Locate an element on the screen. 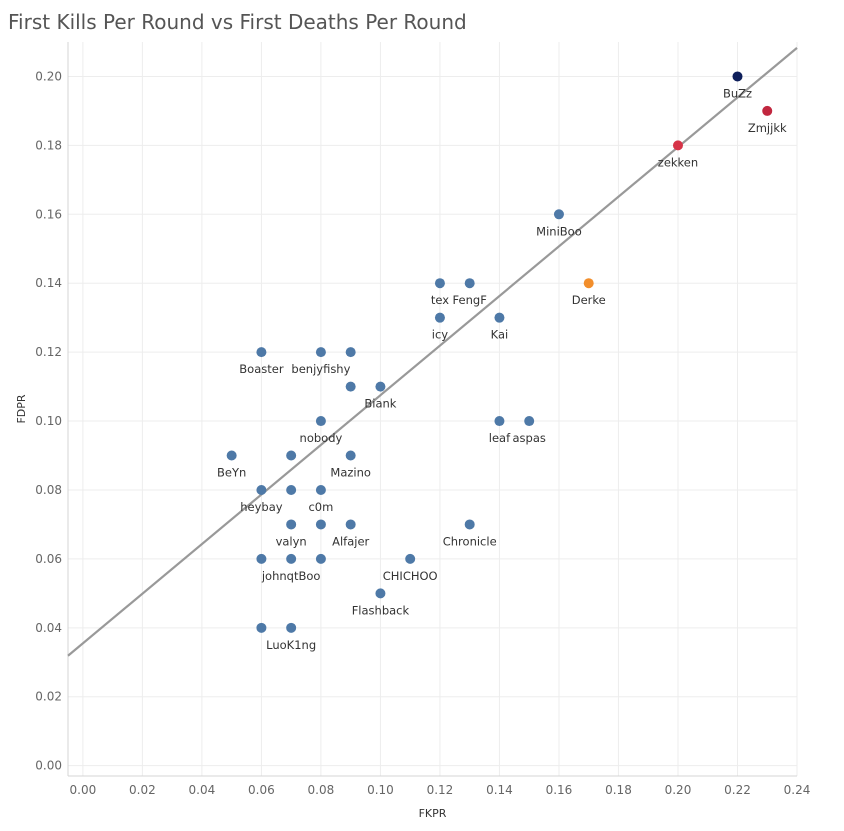 The height and width of the screenshot is (831, 844). x-tick-label: 0.22 is located at coordinates (737, 790).